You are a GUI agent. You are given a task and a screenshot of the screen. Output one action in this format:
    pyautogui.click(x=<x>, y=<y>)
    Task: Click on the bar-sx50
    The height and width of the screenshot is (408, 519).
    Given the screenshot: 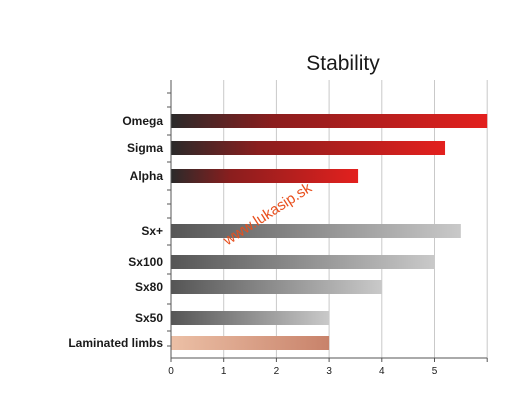 What is the action you would take?
    pyautogui.click(x=250, y=318)
    